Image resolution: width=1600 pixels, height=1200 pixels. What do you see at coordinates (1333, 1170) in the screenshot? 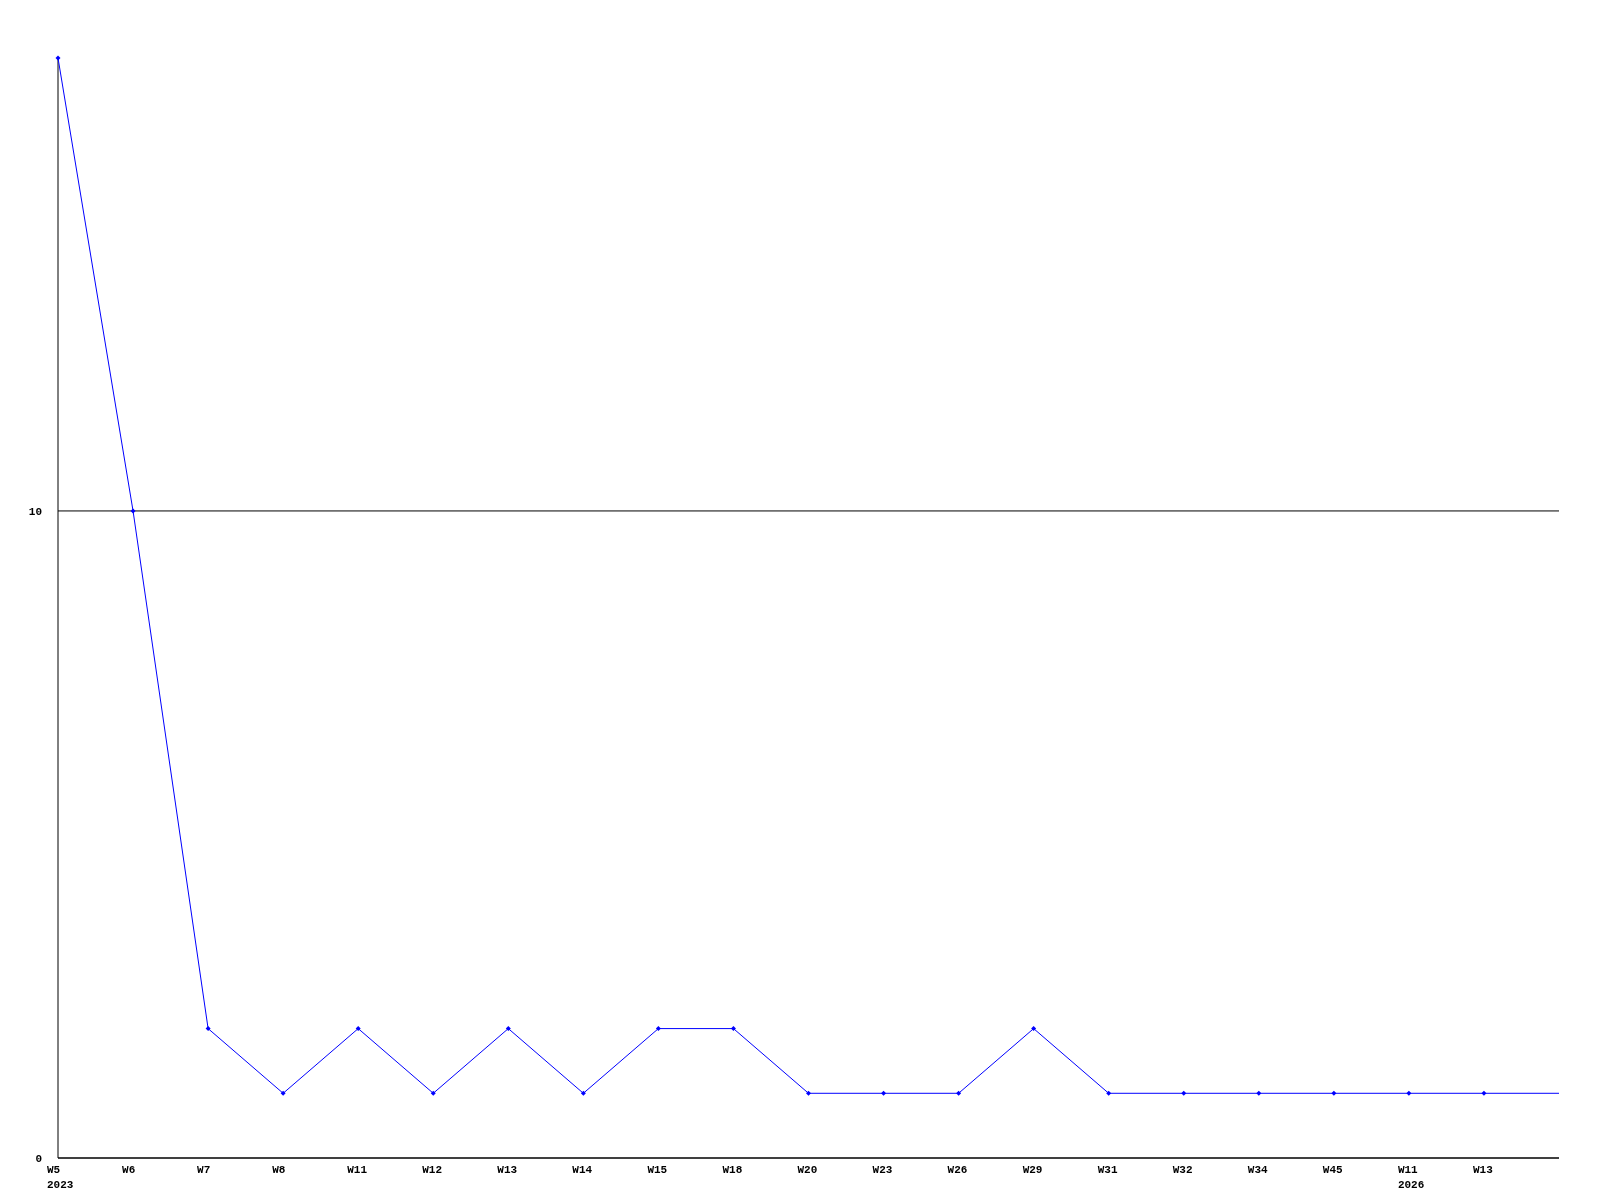
I see `x-tick-label: W45` at bounding box center [1333, 1170].